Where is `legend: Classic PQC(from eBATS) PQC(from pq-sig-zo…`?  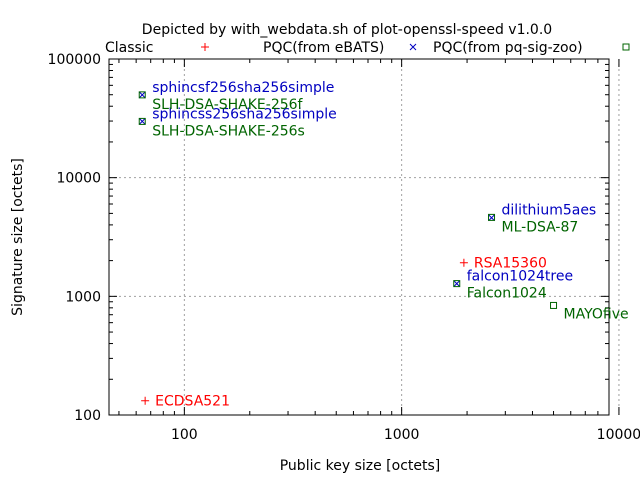 legend: Classic PQC(from eBATS) PQC(from pq-sig-zo… is located at coordinates (367, 48).